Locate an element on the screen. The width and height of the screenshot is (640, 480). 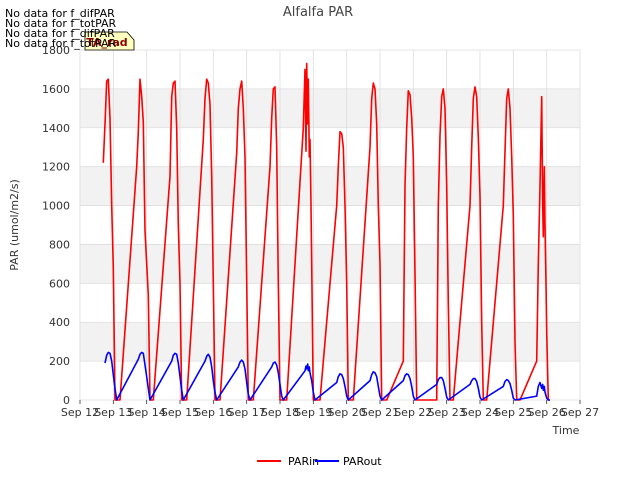
x-tick-label: Sep 23 is located at coordinates (447, 412).